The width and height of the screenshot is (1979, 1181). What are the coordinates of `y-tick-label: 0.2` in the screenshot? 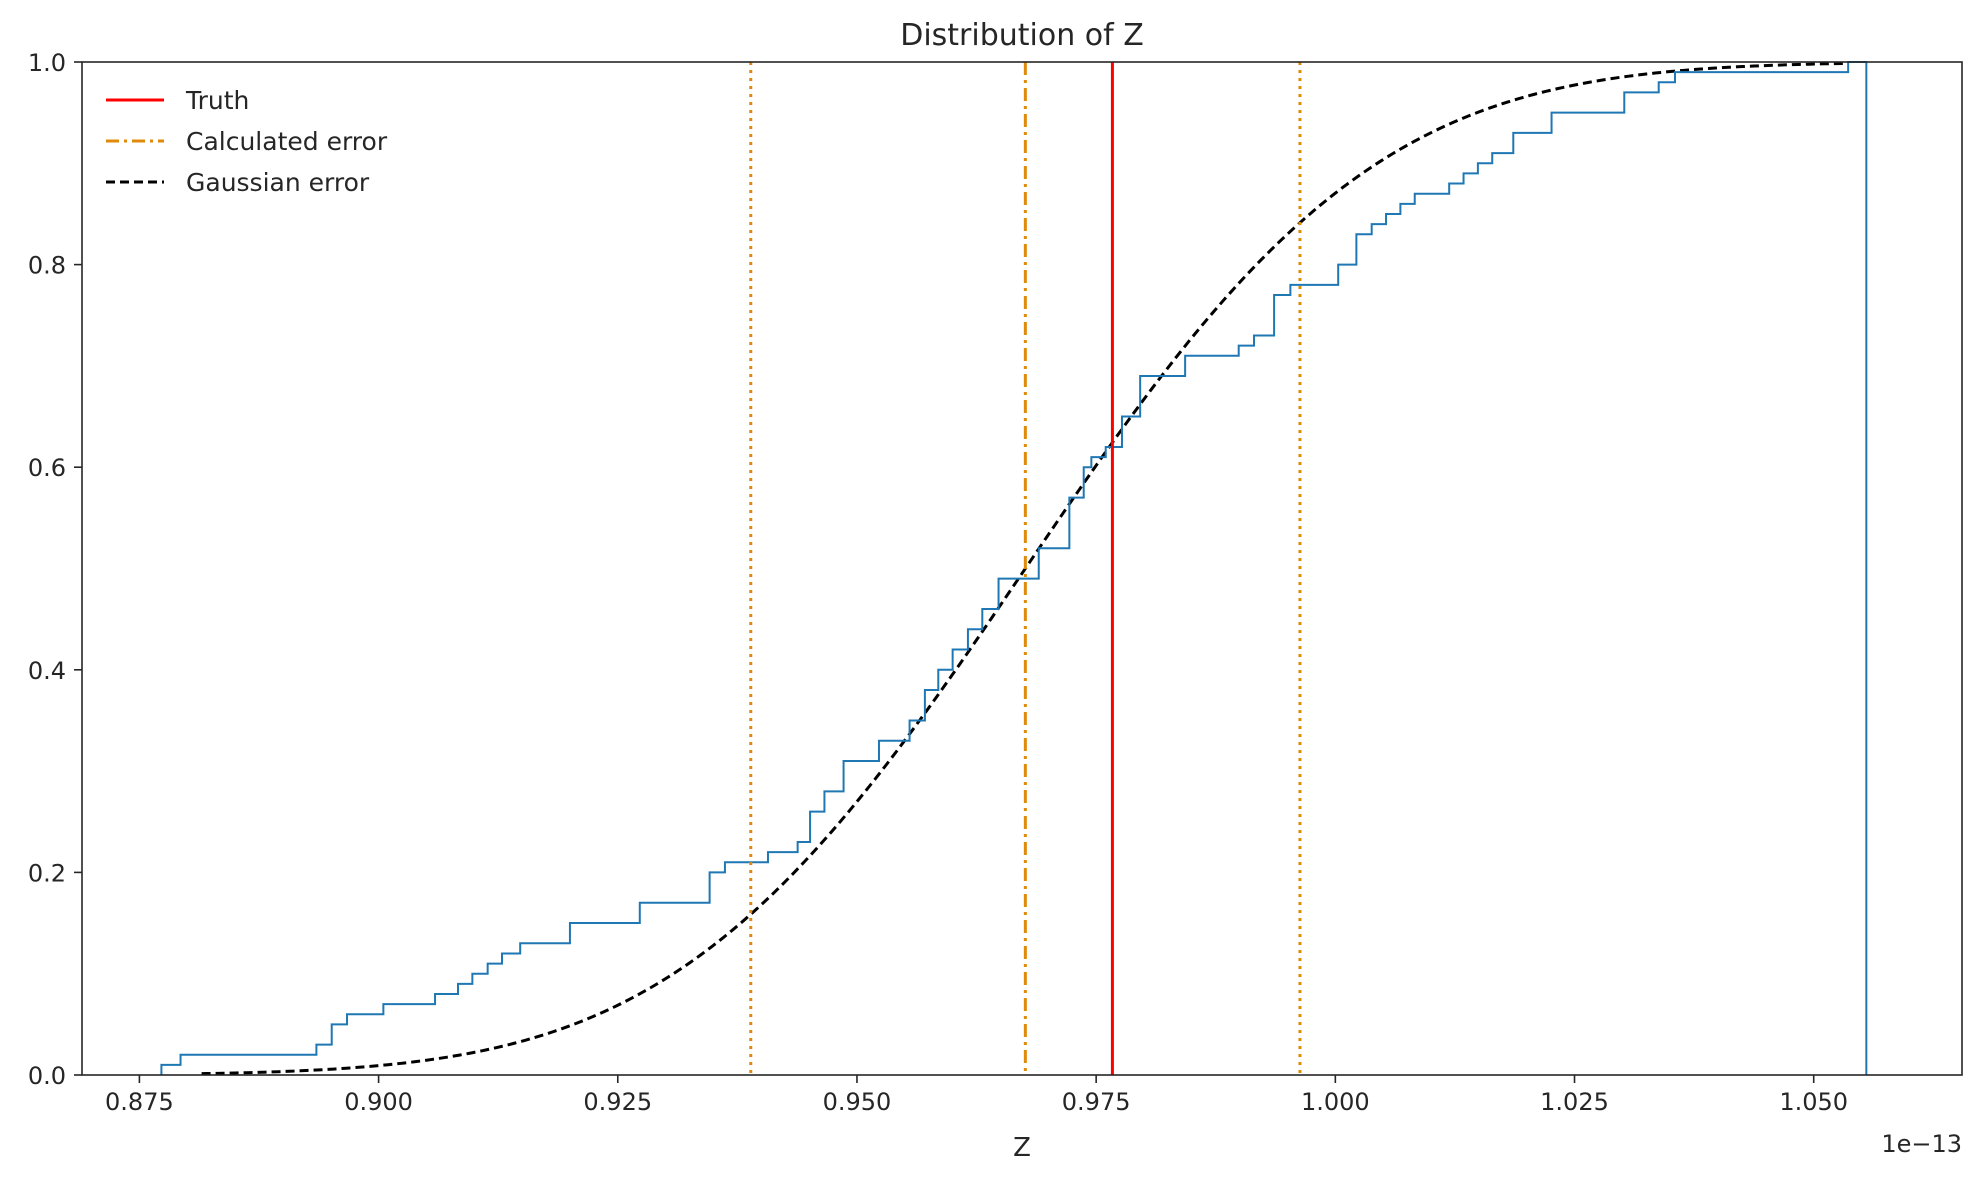 It's located at (47, 873).